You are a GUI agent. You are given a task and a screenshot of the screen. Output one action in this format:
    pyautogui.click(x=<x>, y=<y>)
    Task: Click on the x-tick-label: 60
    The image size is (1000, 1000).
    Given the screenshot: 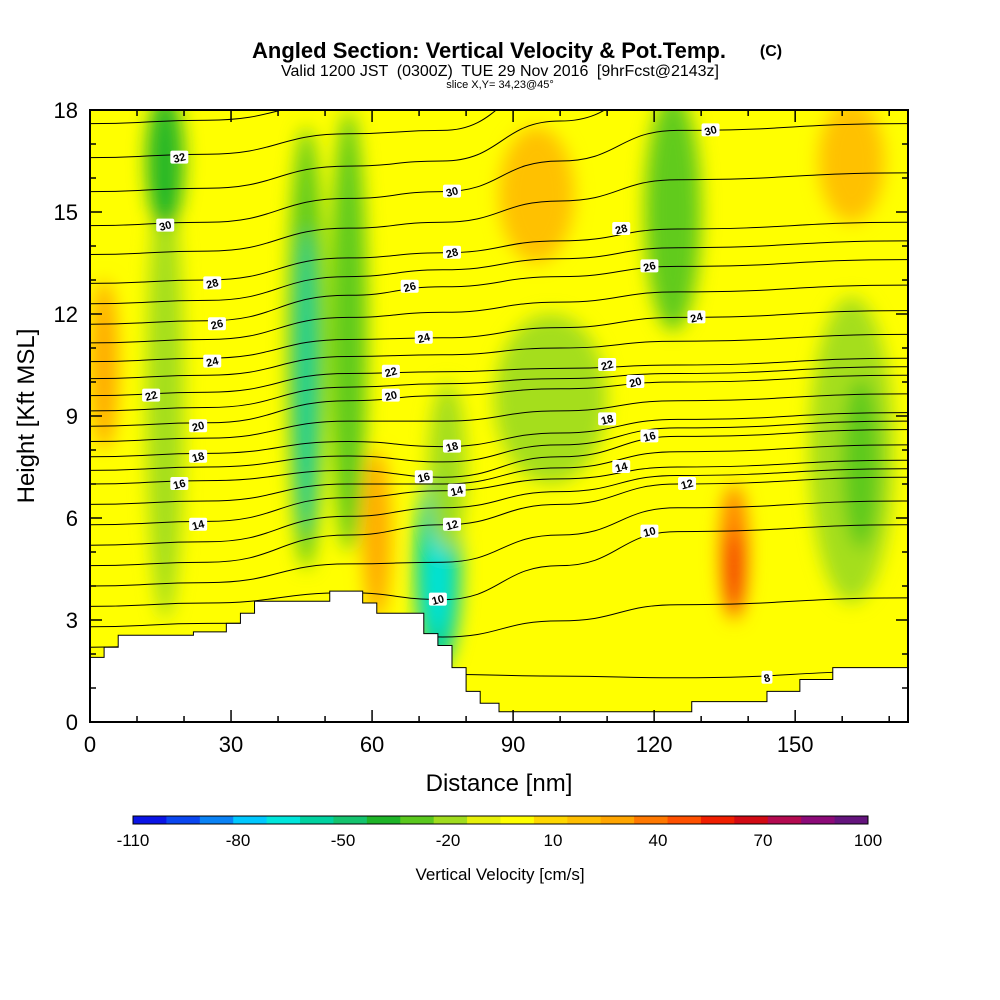 What is the action you would take?
    pyautogui.click(x=372, y=744)
    